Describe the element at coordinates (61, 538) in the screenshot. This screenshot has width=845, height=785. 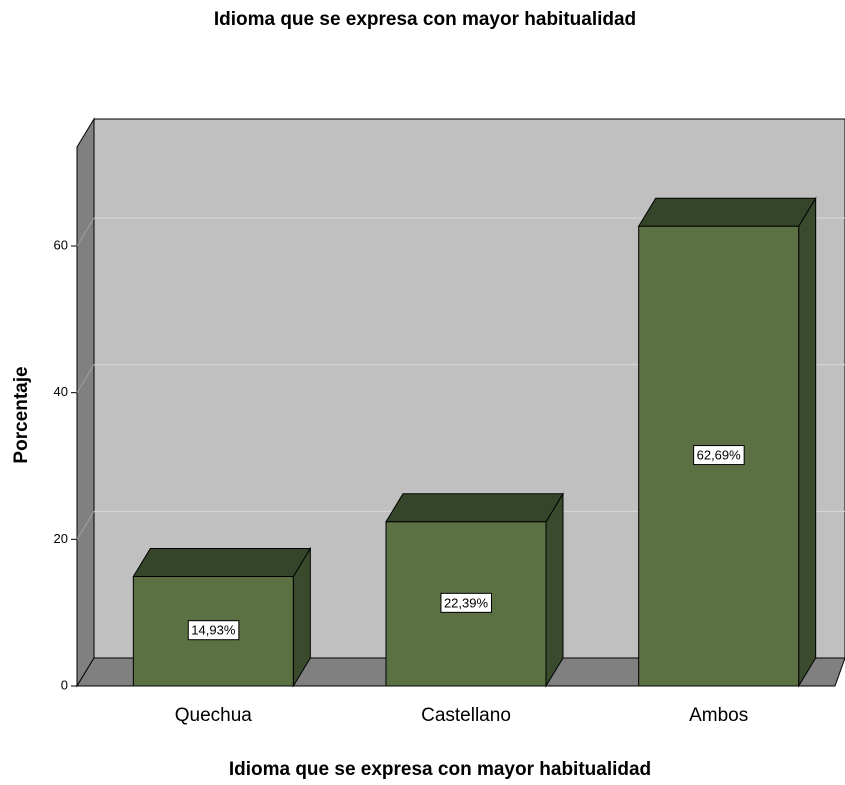
I see `y-tick-label: 20` at that location.